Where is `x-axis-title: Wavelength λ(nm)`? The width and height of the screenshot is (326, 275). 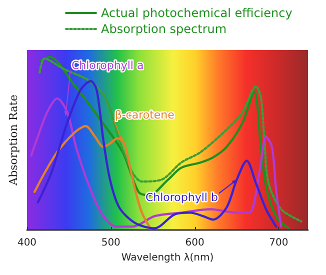
x-axis-title: Wavelength λ(nm) is located at coordinates (167, 258).